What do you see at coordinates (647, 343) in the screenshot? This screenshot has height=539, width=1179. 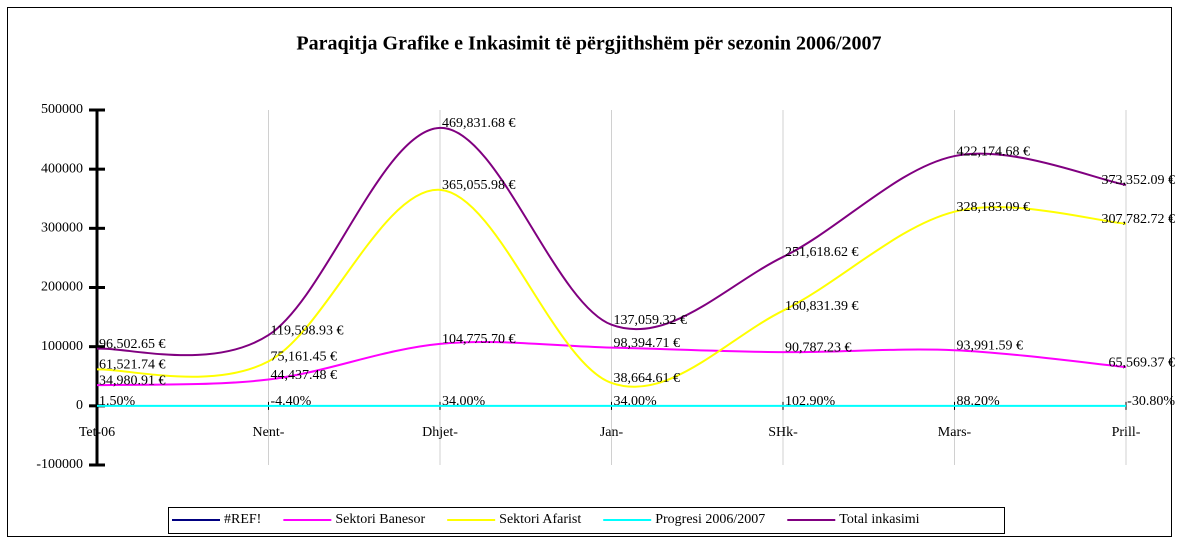 I see `data-label: 98,394.71 €` at bounding box center [647, 343].